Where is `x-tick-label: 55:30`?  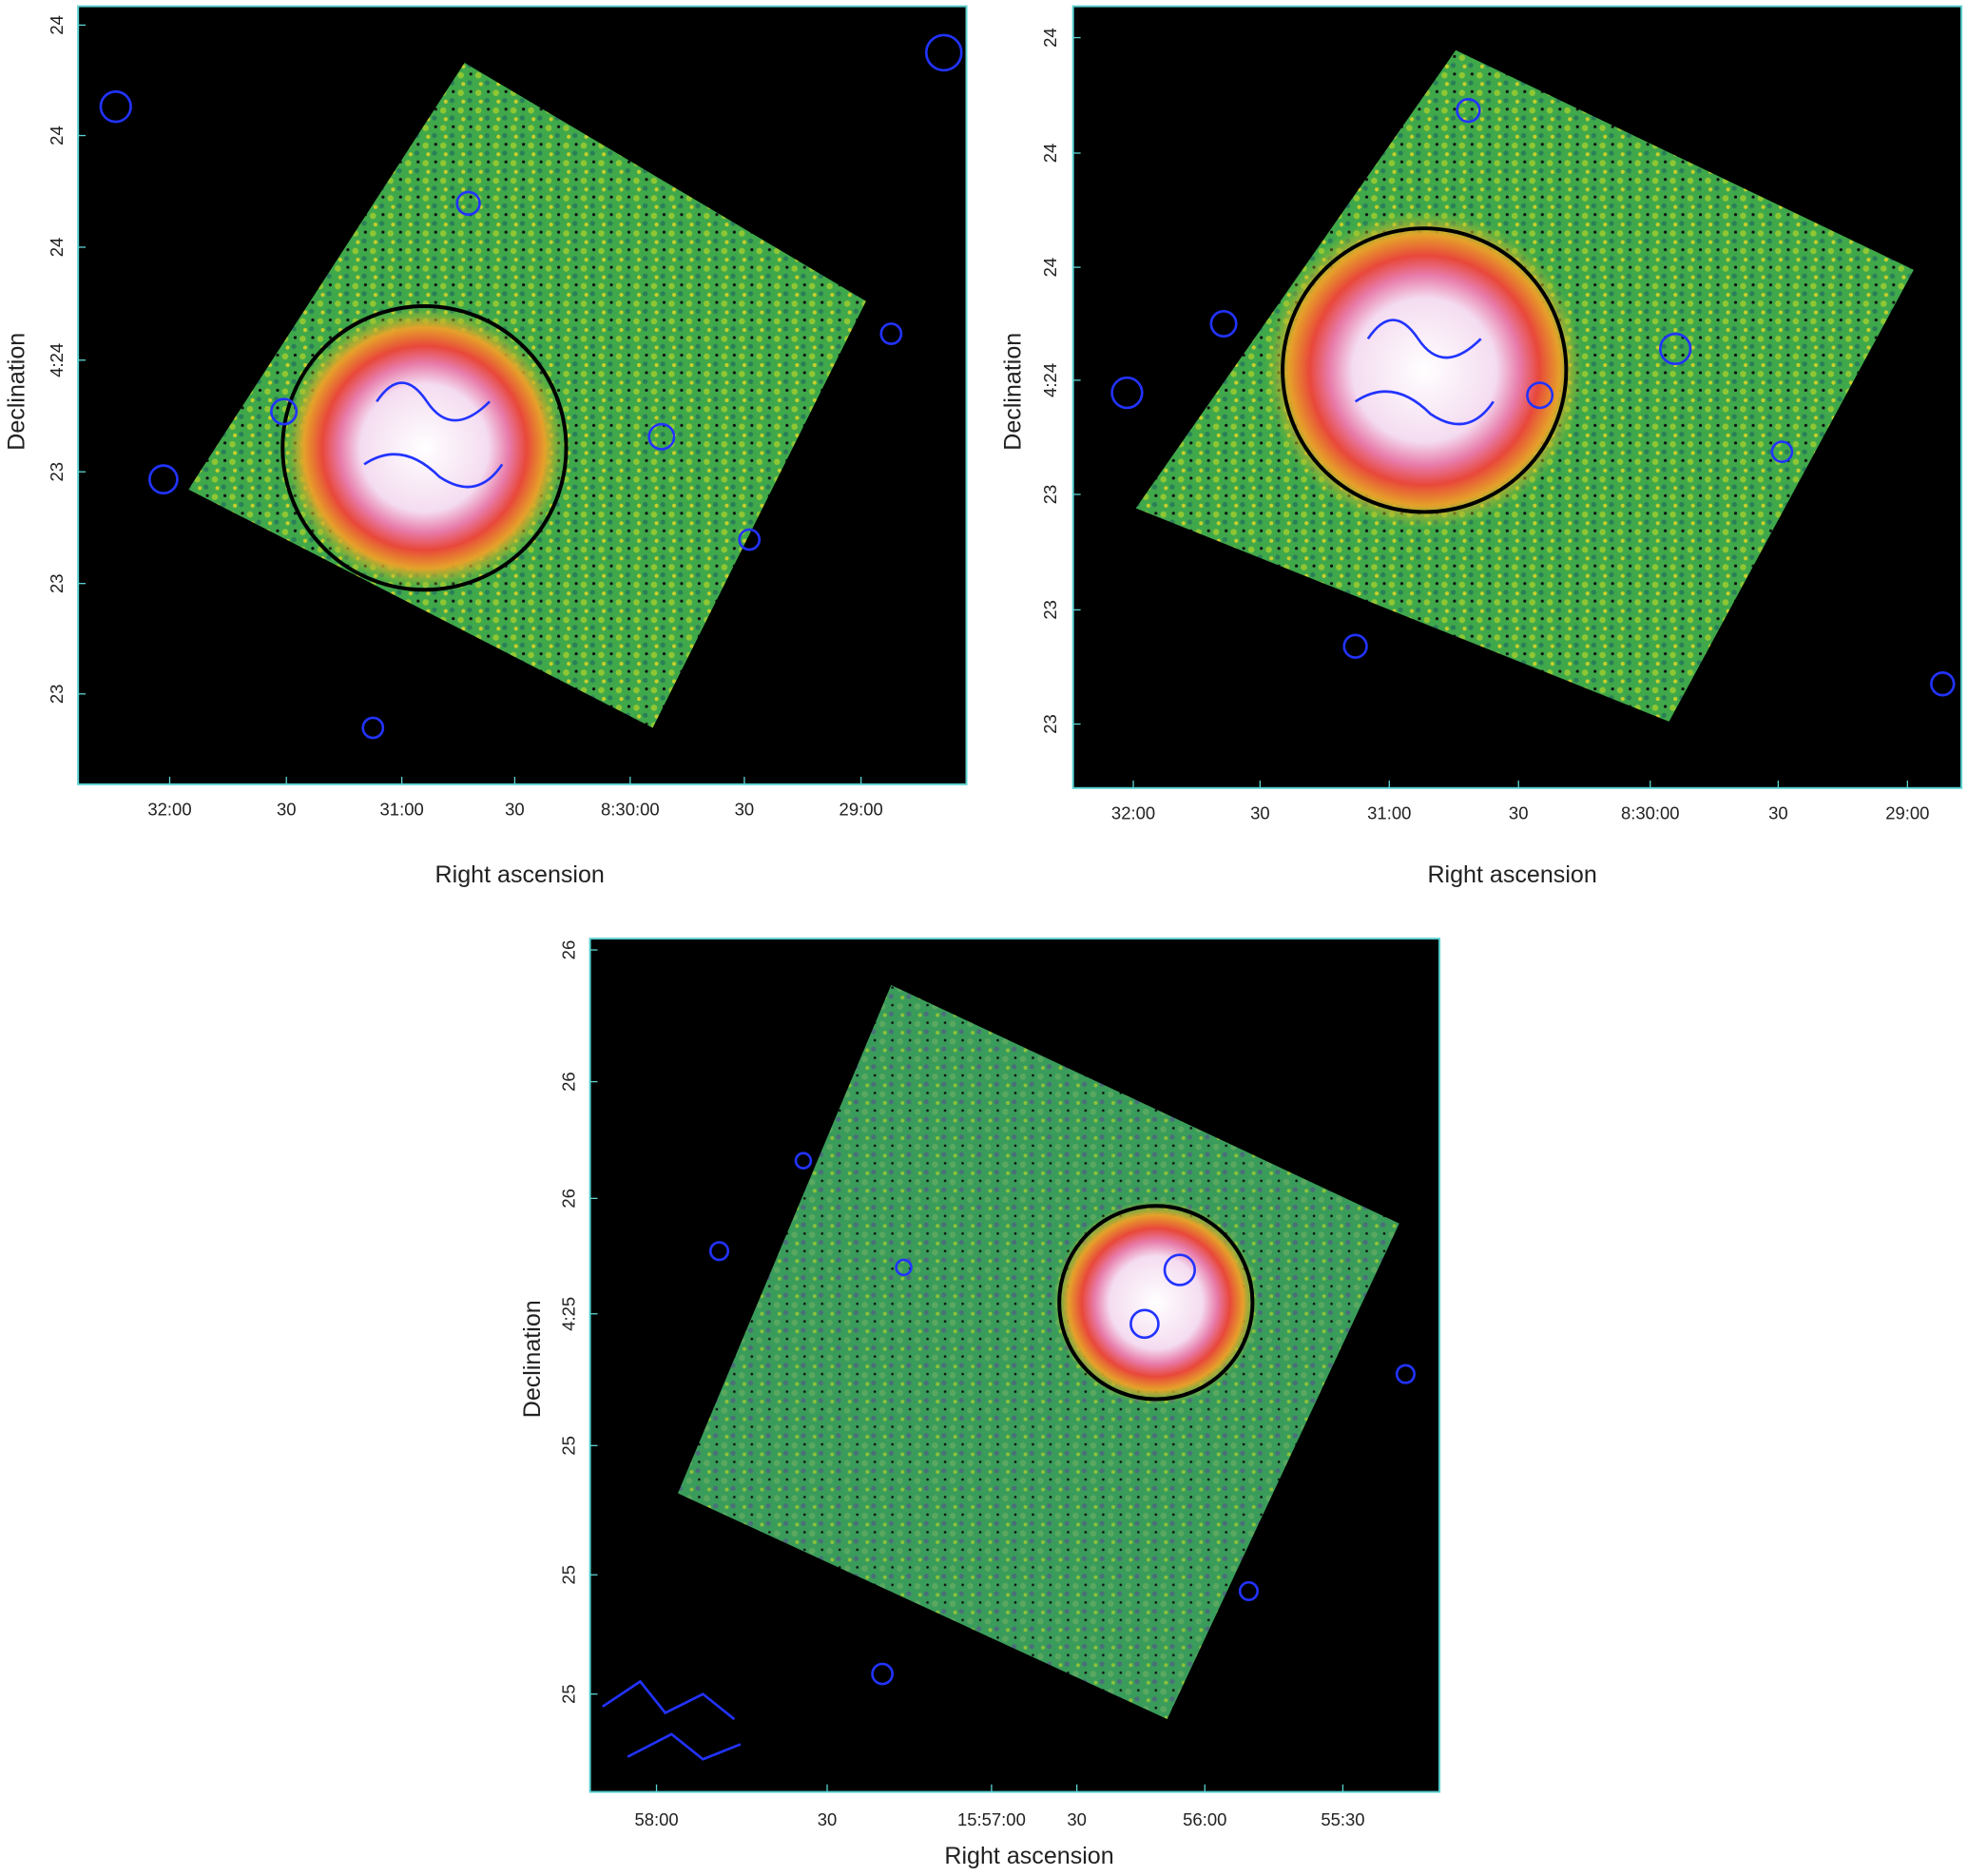 x-tick-label: 55:30 is located at coordinates (1342, 1819).